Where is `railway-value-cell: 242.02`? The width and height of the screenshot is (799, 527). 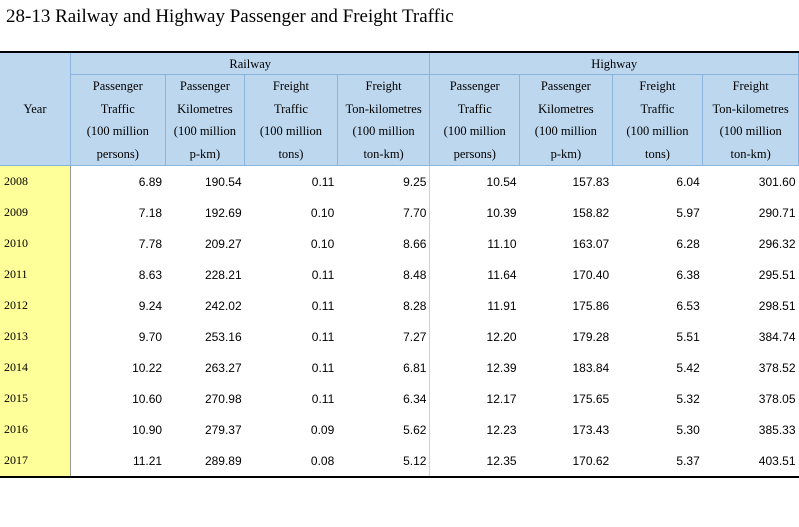 railway-value-cell: 242.02 is located at coordinates (223, 305).